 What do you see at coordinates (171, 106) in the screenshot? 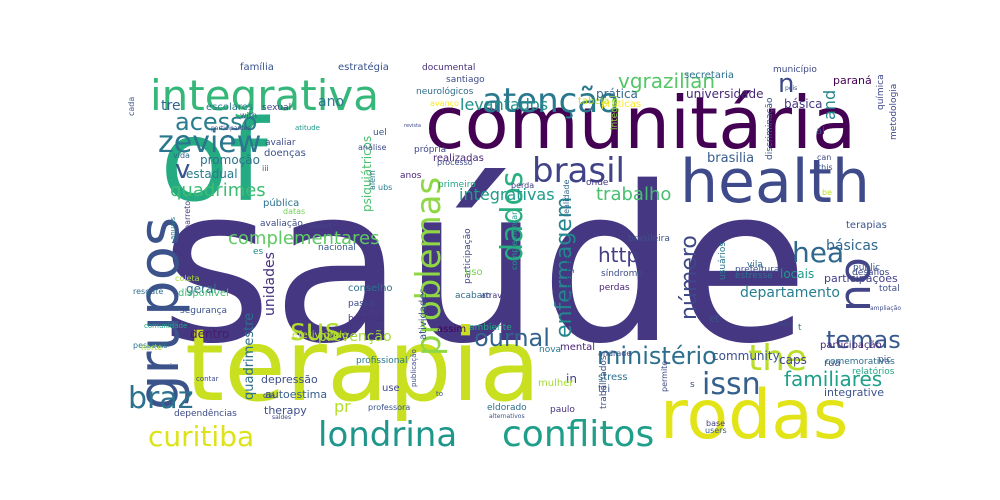
I see `cloud-word: tre` at bounding box center [171, 106].